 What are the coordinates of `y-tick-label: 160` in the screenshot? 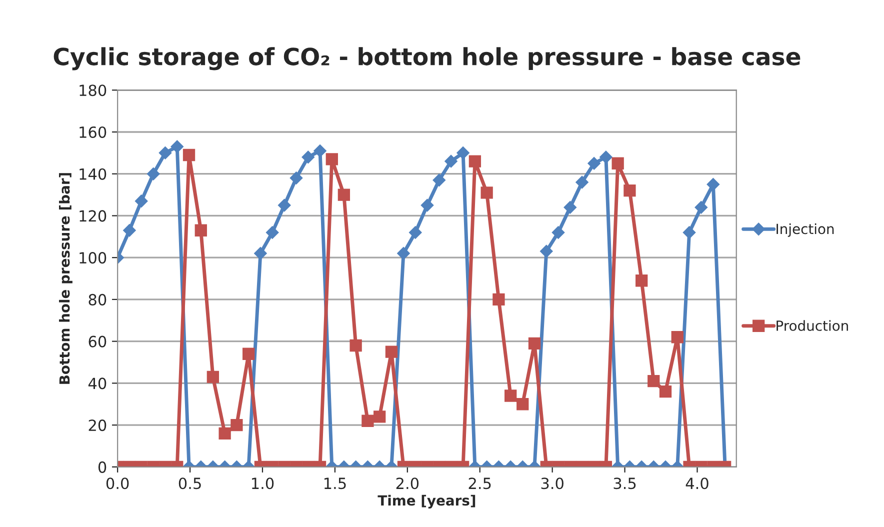 It's located at (93, 132).